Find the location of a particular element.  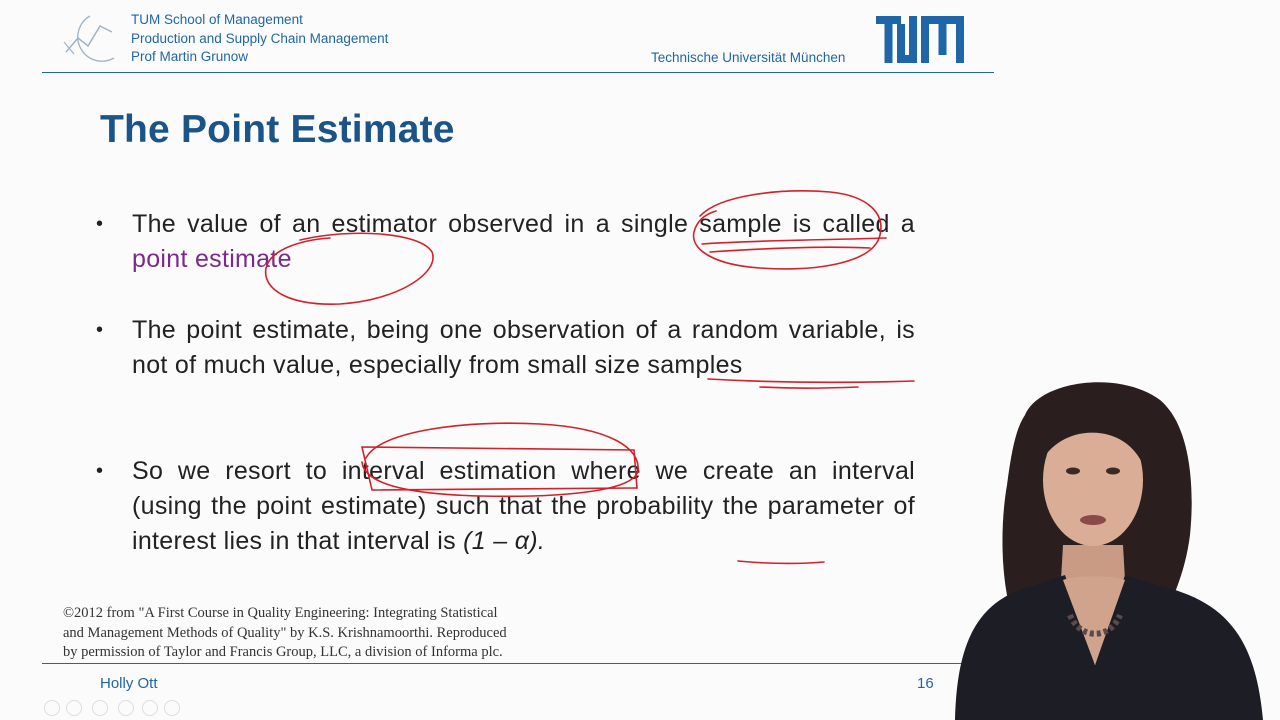

interval-estimation-ellipse is located at coordinates (500, 460).